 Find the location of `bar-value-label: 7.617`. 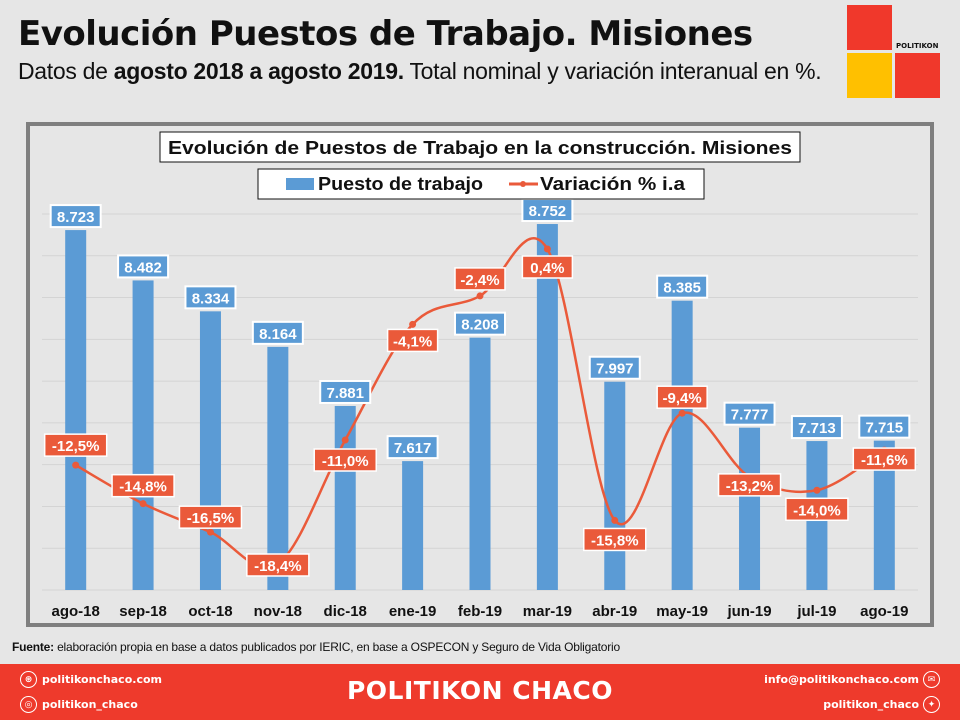

bar-value-label: 7.617 is located at coordinates (413, 448).